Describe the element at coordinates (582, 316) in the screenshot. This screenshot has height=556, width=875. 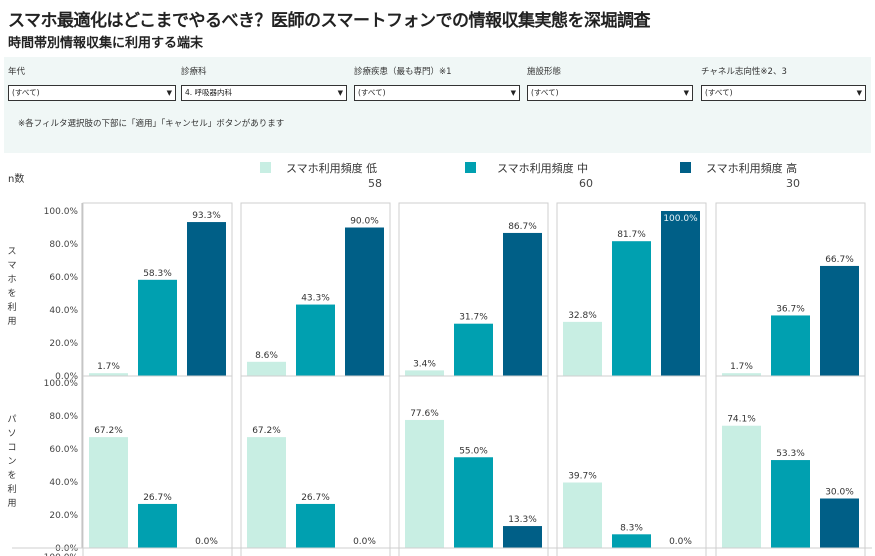
I see `data-label: 32.8%` at that location.